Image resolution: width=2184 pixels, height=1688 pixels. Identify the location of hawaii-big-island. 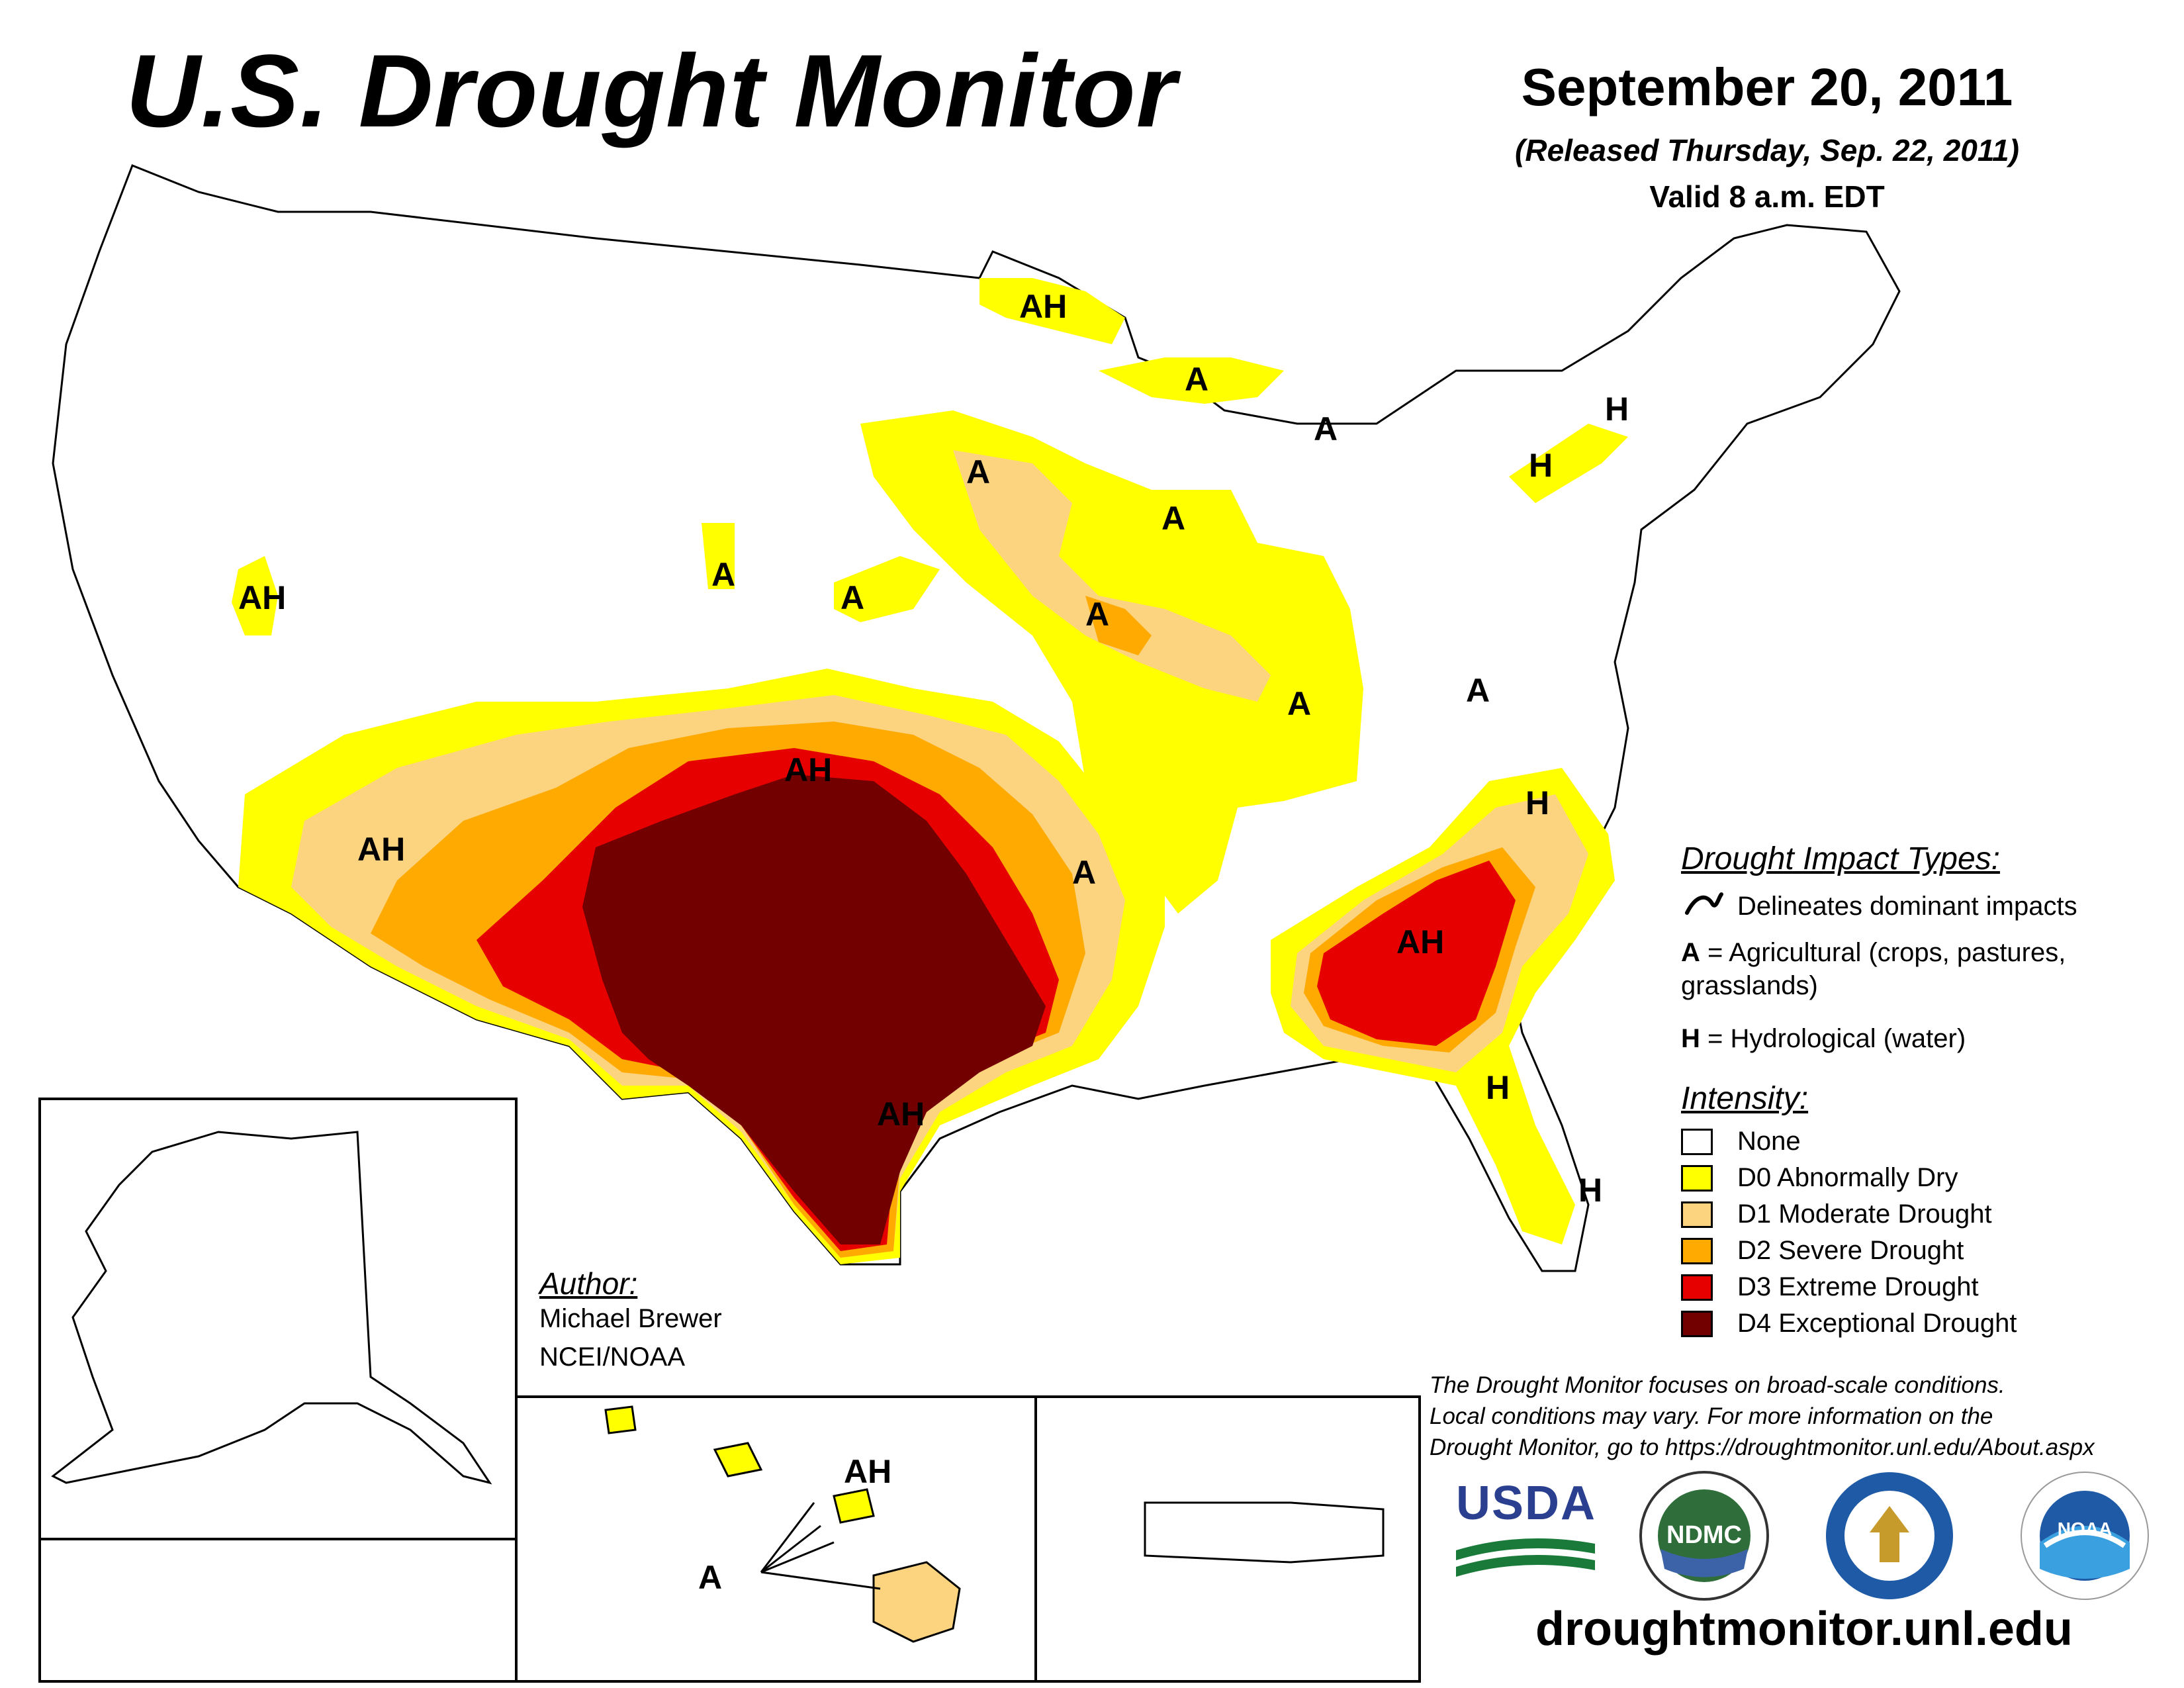
(916, 1602).